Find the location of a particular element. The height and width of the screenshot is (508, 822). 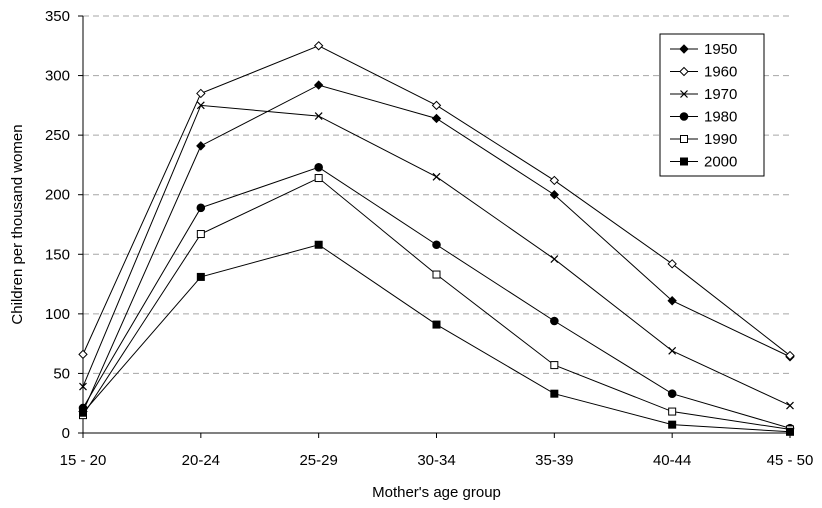

legend: 1950 1960 1970 1980 1990 2000 is located at coordinates (712, 105).